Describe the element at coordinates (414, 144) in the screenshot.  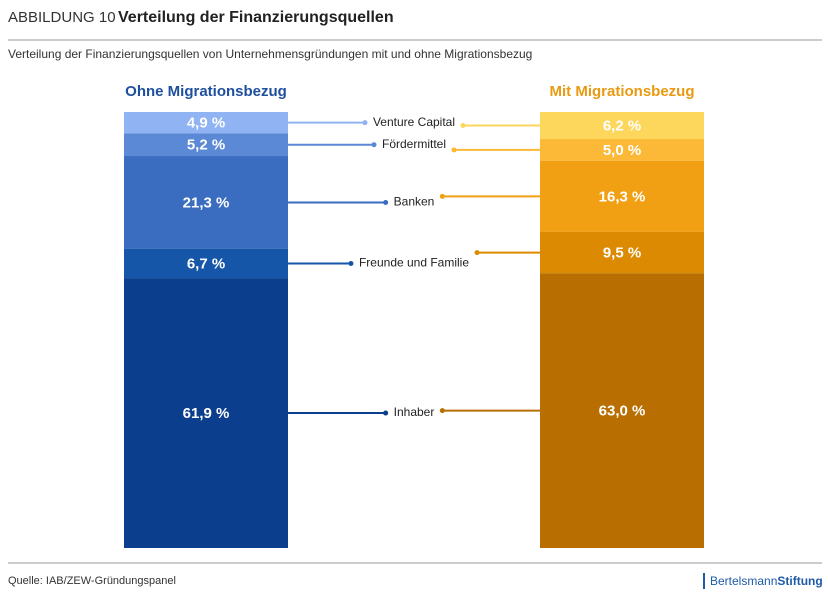
I see `legend-label: Fördermittel` at that location.